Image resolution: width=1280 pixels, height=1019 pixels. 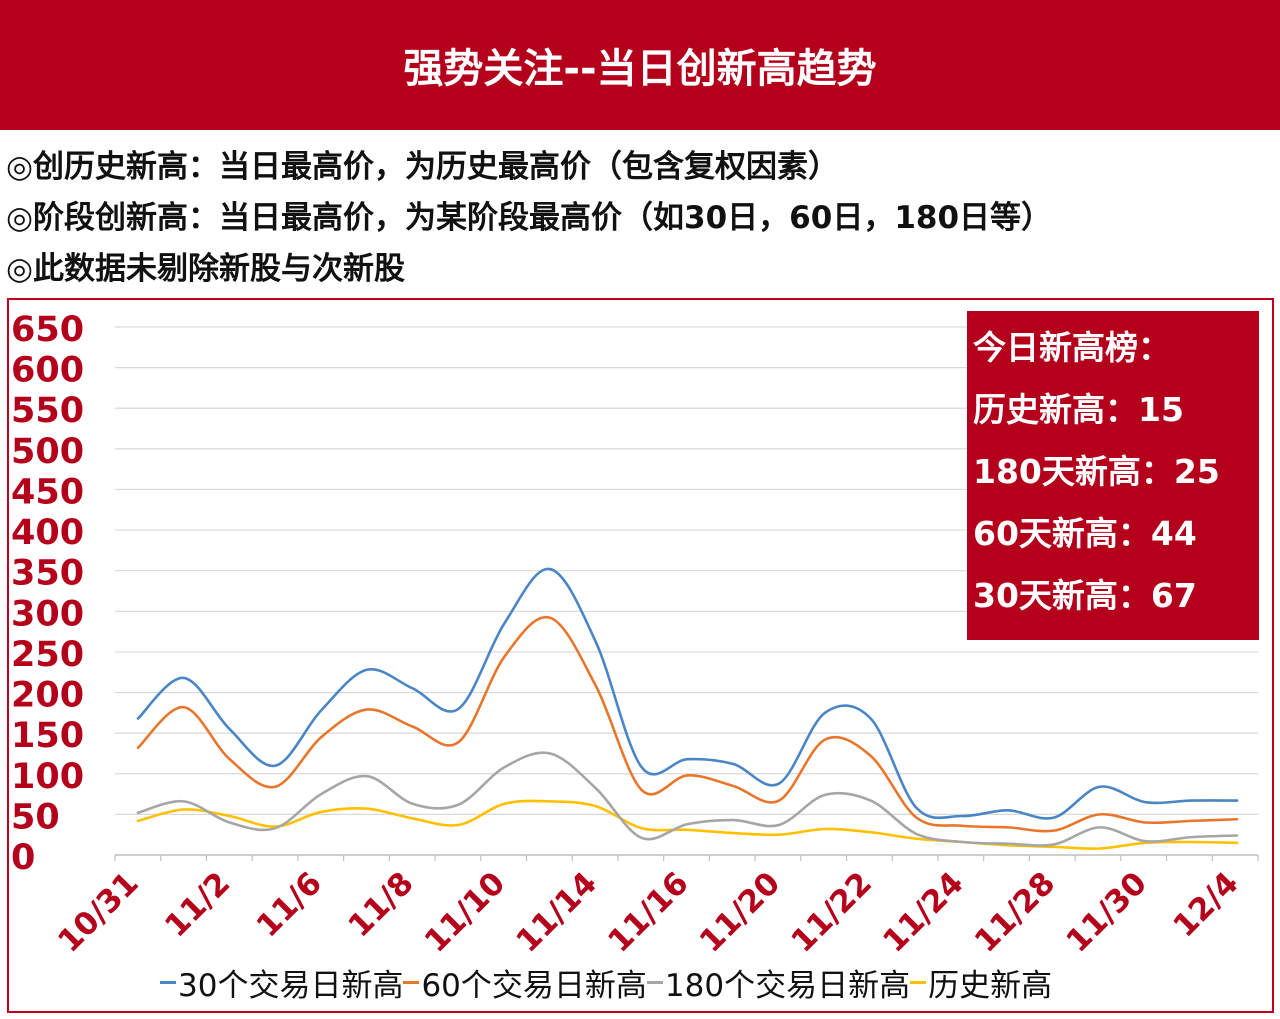 I want to click on x-tick-label: 11/22, so click(x=832, y=912).